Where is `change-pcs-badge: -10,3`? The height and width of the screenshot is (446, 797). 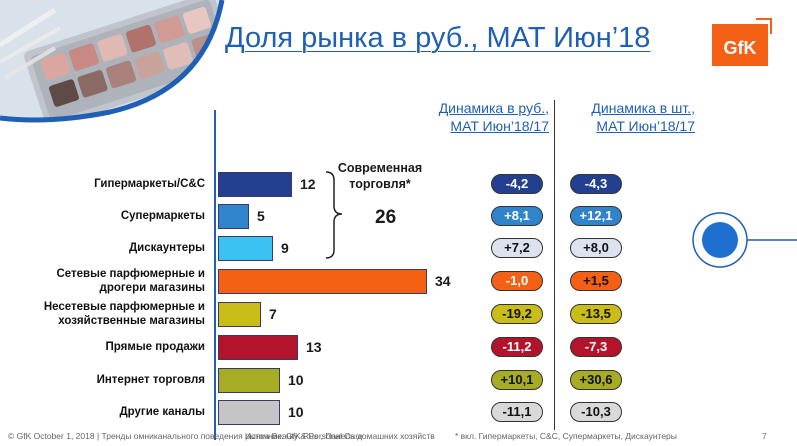 change-pcs-badge: -10,3 is located at coordinates (596, 412).